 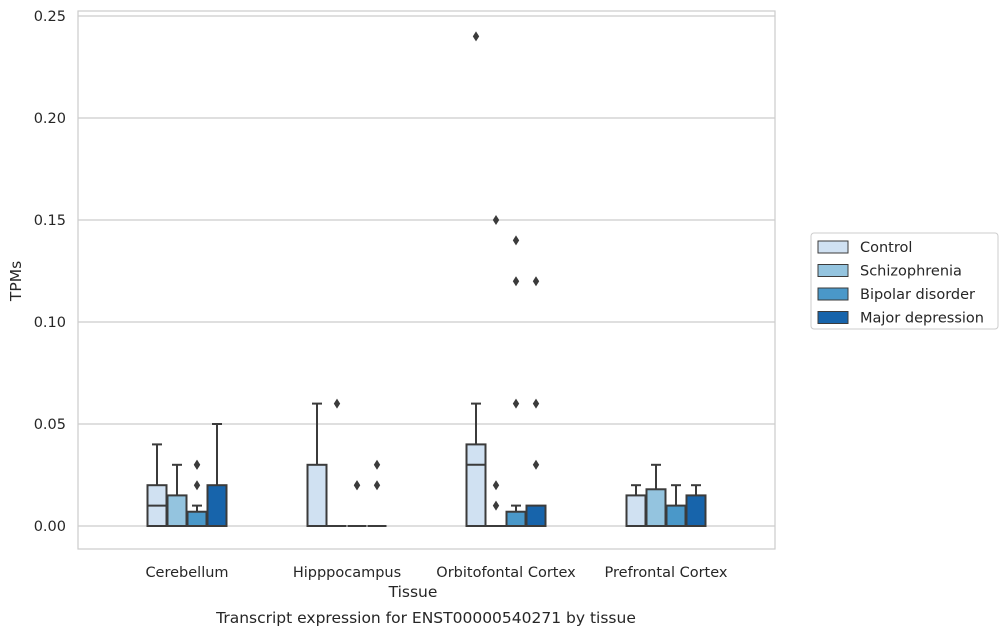 What do you see at coordinates (506, 573) in the screenshot?
I see `x-tick-label: Orbitofontal Cortex` at bounding box center [506, 573].